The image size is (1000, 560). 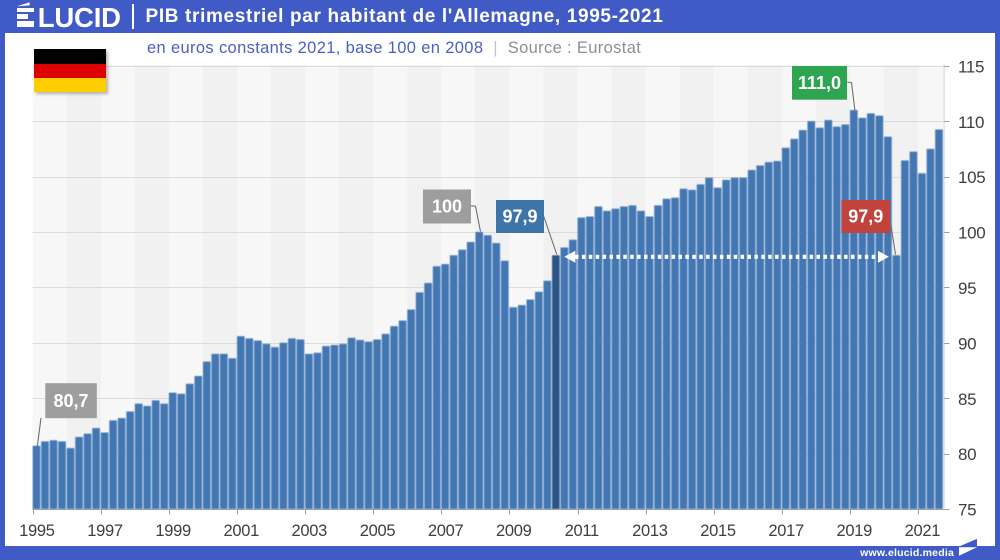 What do you see at coordinates (70, 401) in the screenshot?
I see `svg-text: 80,7` at bounding box center [70, 401].